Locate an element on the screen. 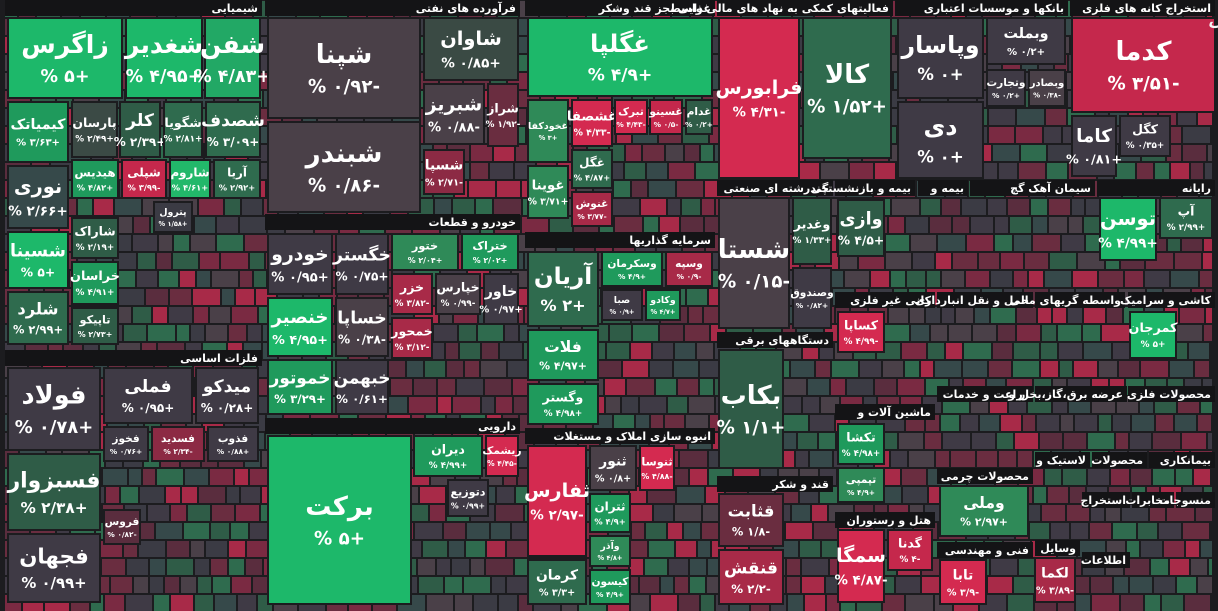 This screenshot has width=1218, height=611. stock-tile: وگستر +۴/۹۸ % is located at coordinates (563, 404).